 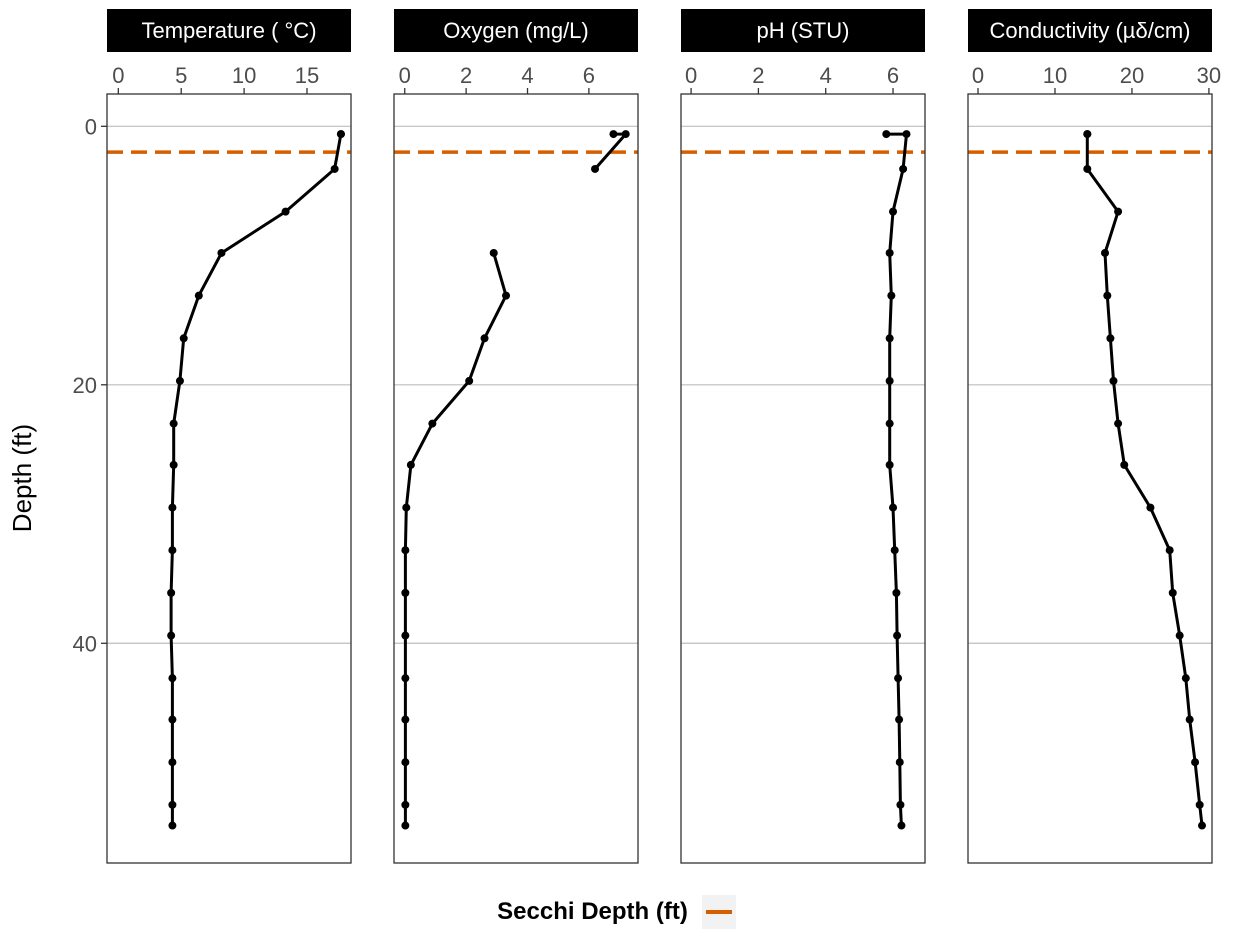 I want to click on y-tick-label: 0, so click(x=91, y=126).